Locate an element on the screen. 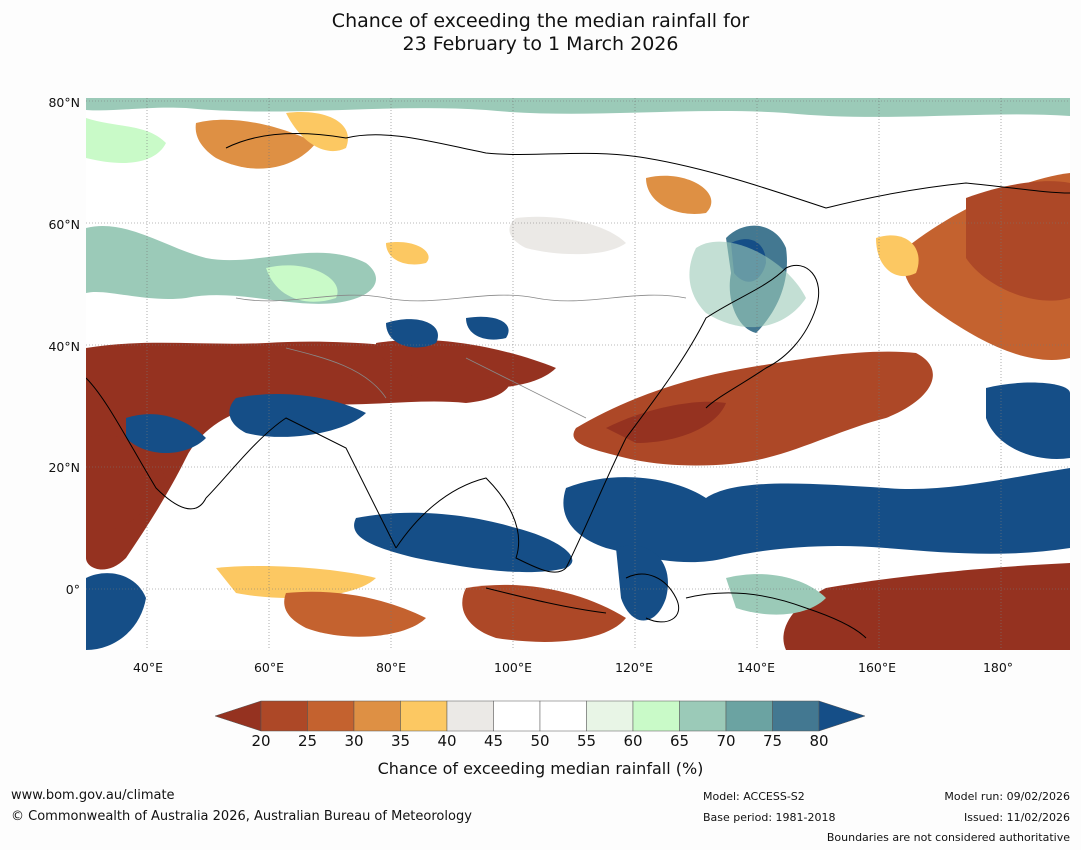  shade-himalaya-brown is located at coordinates (466, 363).